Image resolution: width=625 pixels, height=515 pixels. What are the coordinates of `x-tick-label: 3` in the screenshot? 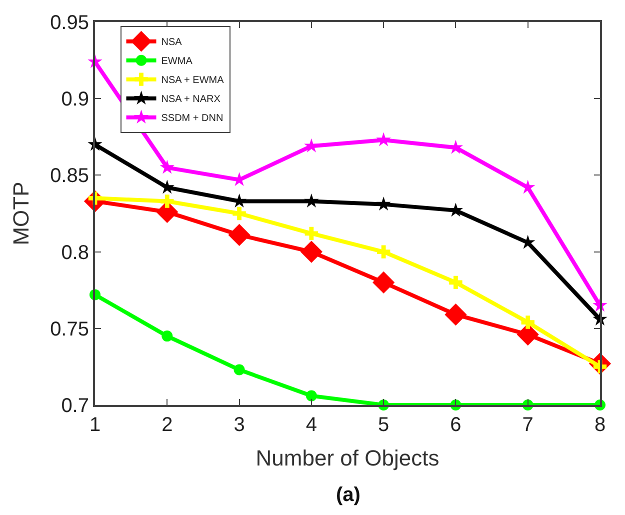 It's located at (239, 425).